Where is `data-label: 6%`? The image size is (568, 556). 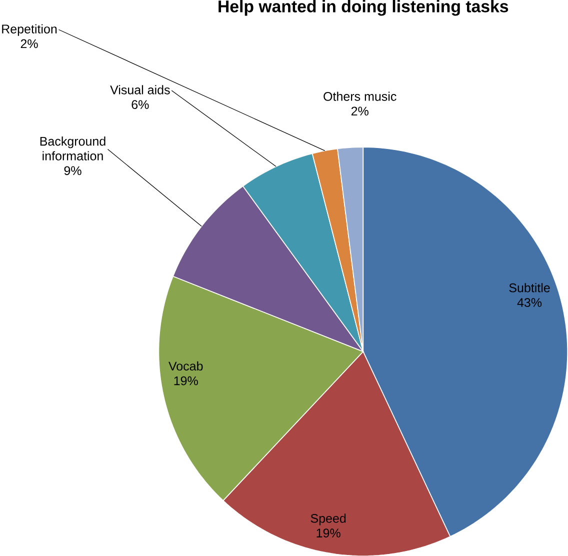 data-label: 6% is located at coordinates (140, 104).